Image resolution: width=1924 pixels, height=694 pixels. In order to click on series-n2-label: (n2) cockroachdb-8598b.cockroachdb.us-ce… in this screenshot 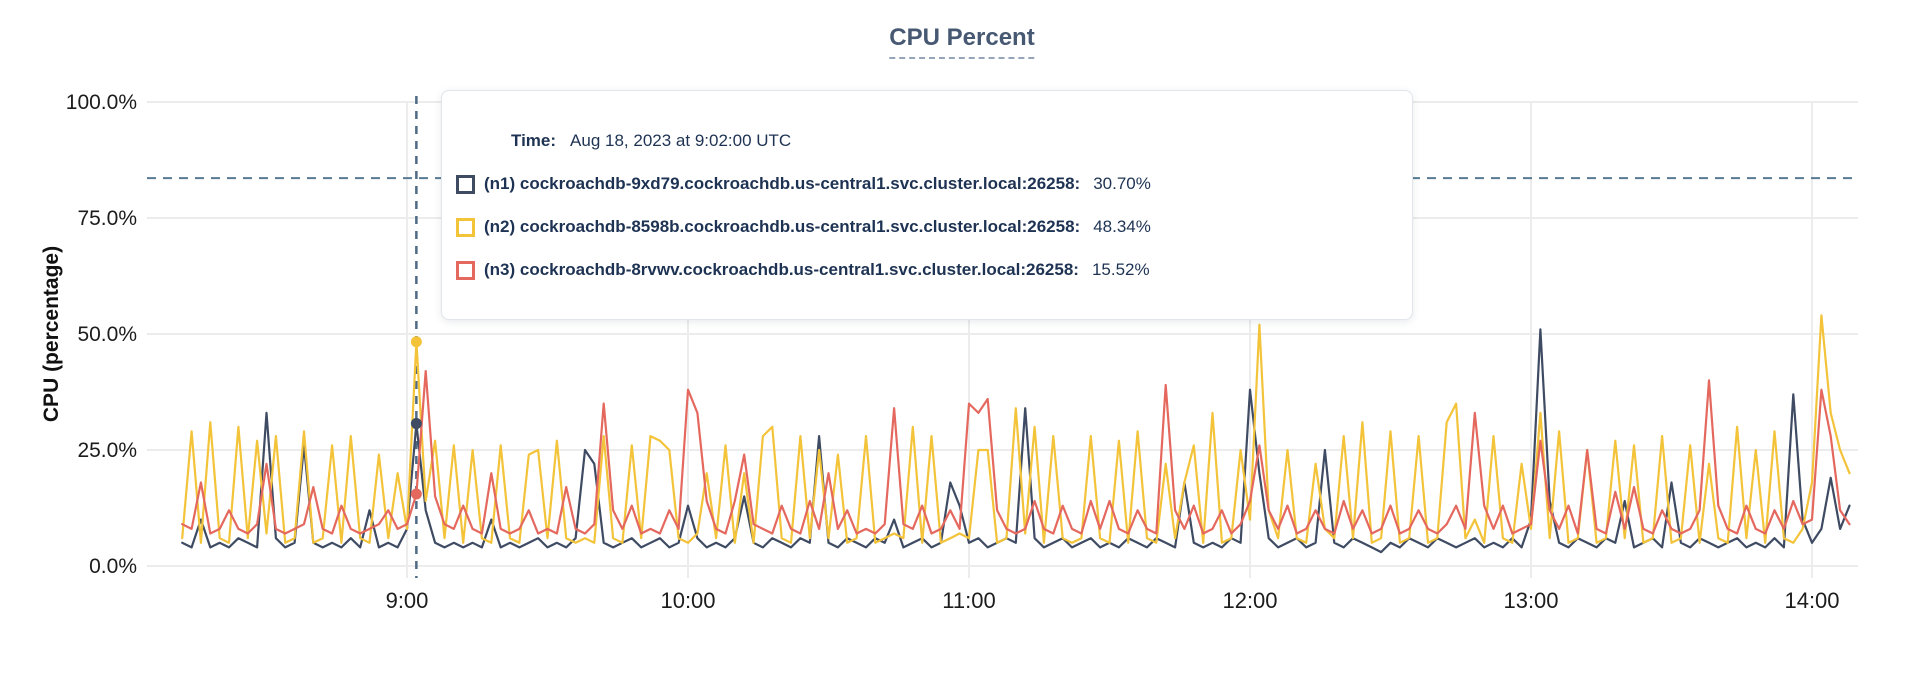, I will do `click(782, 226)`.